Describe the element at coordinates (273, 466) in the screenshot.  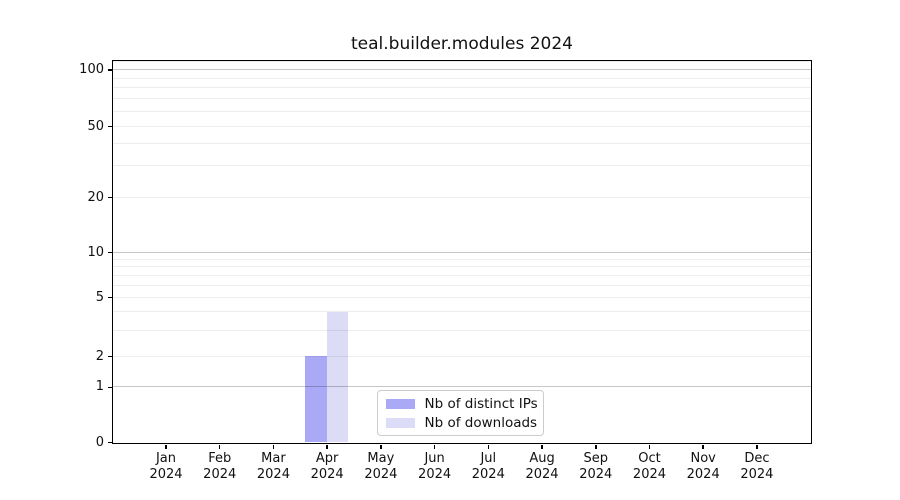
I see `x-tick-label: Mar 2024` at that location.